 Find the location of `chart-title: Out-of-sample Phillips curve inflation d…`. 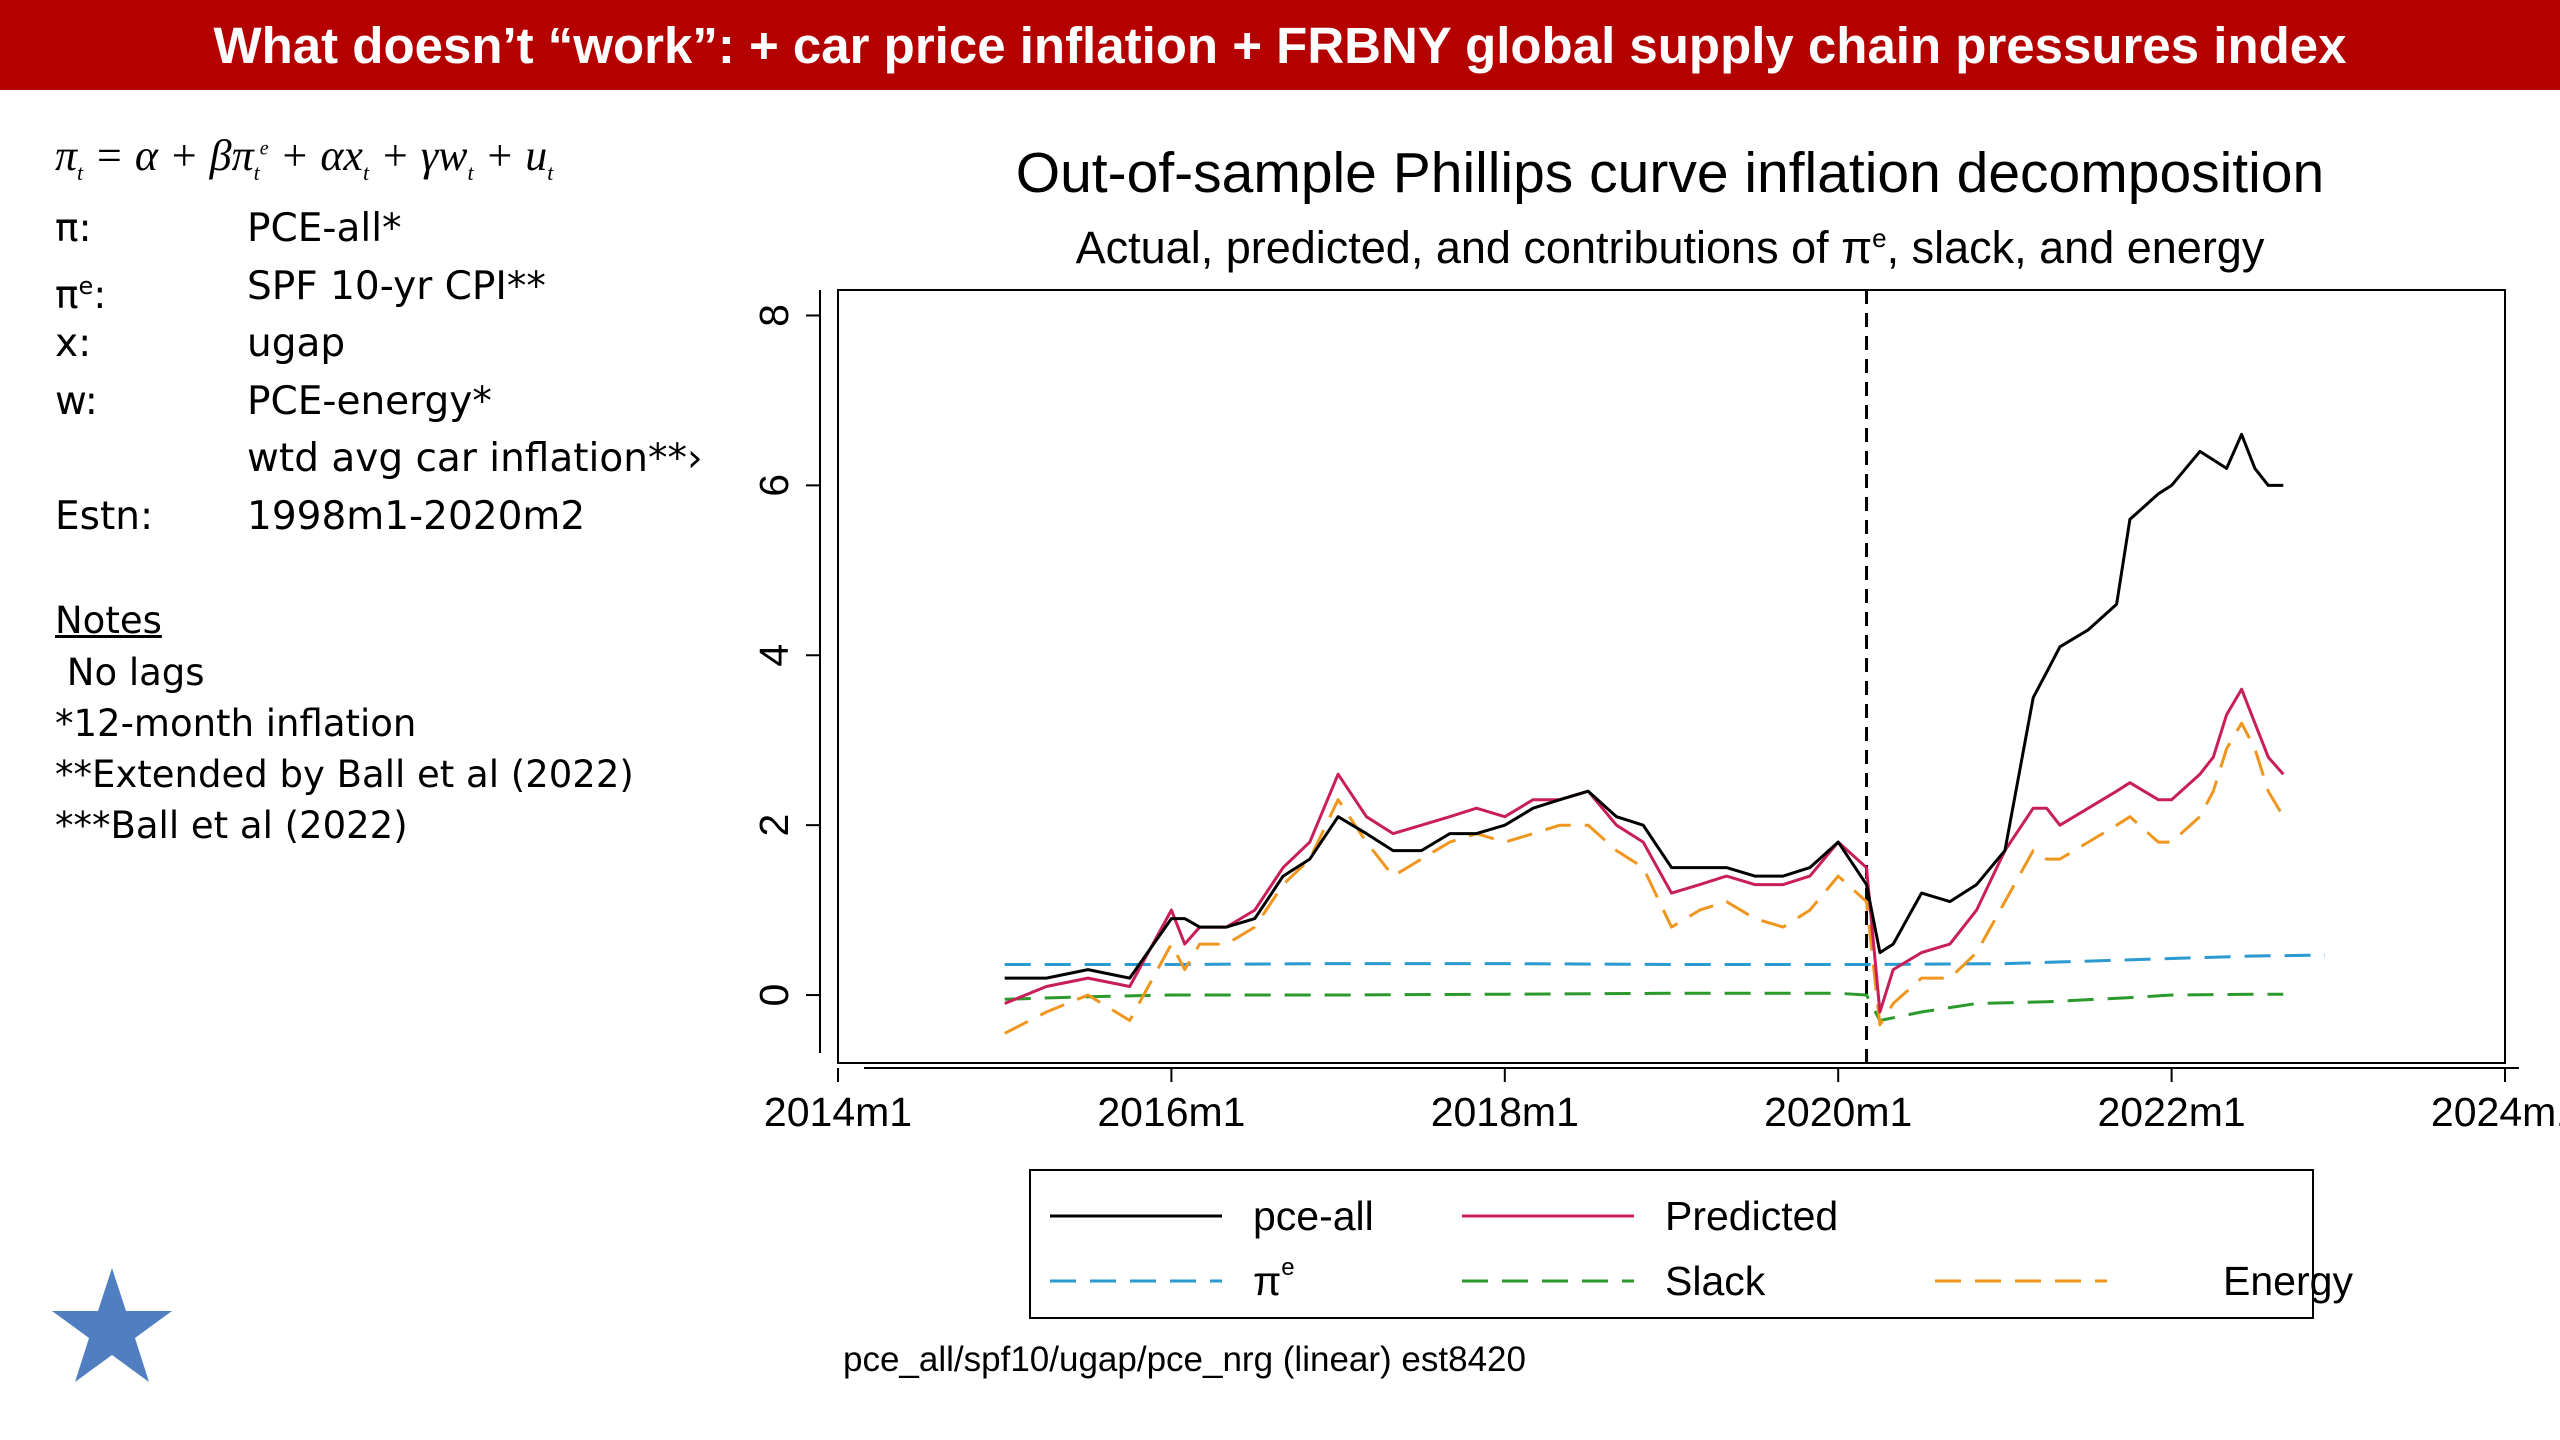

chart-title: Out-of-sample Phillips curve inflation d… is located at coordinates (1670, 173).